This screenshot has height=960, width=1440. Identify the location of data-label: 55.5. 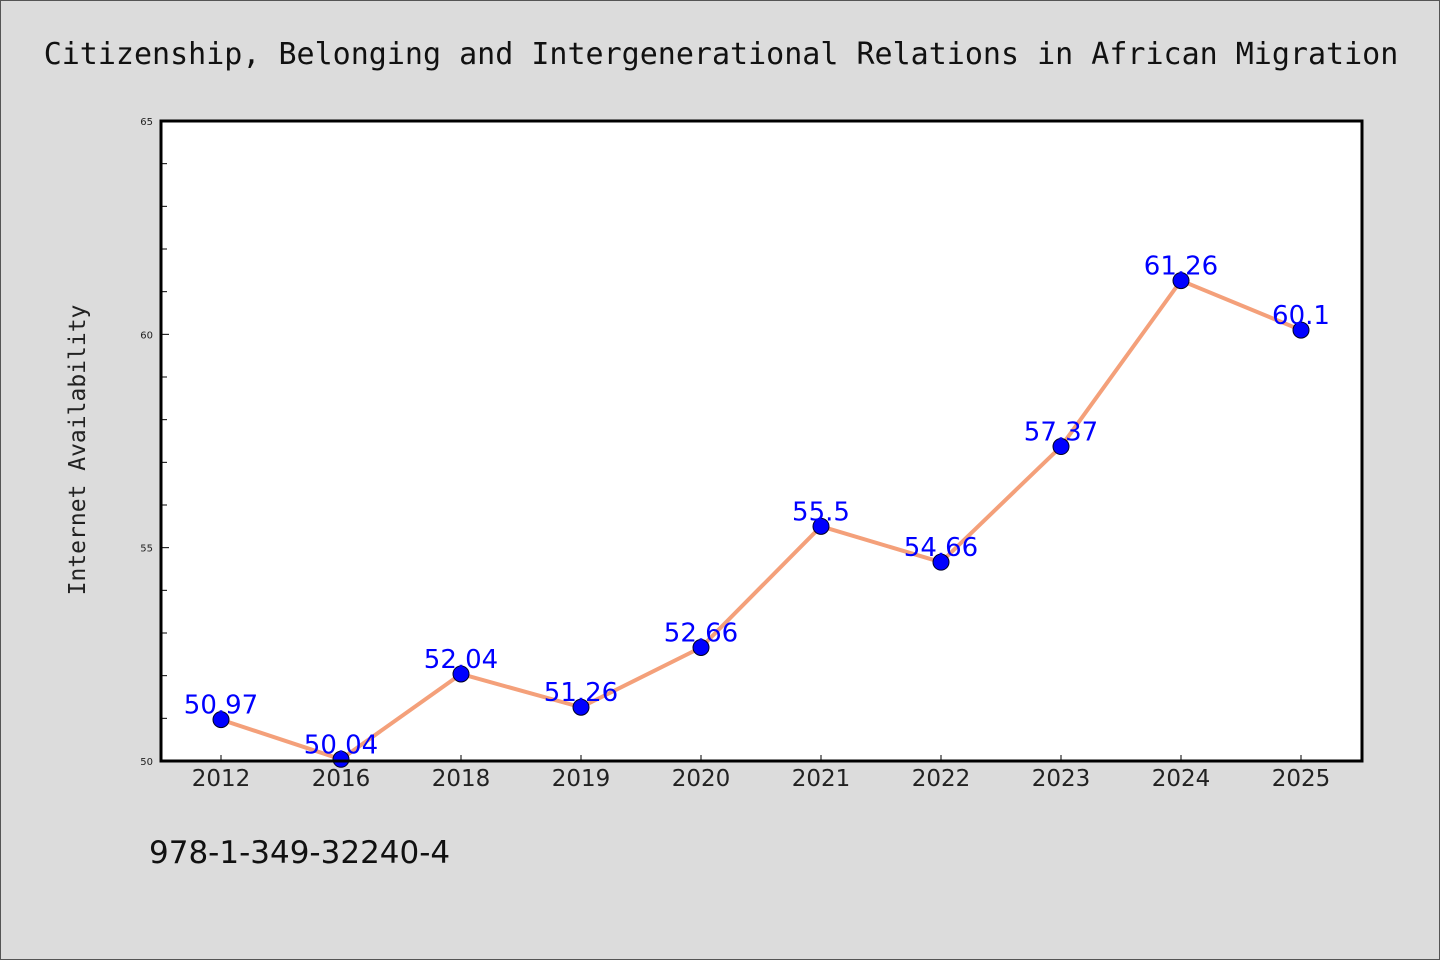
(821, 512).